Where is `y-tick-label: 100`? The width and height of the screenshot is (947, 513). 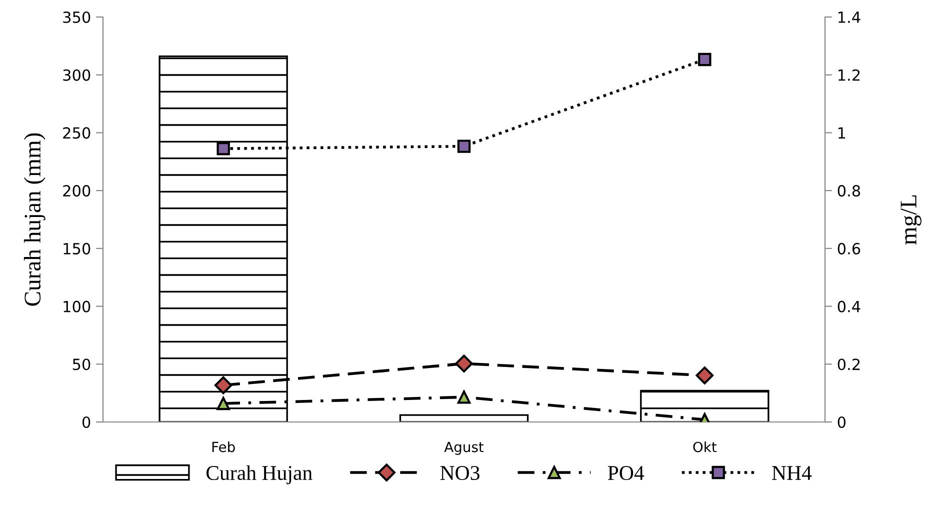 y-tick-label: 100 is located at coordinates (77, 306).